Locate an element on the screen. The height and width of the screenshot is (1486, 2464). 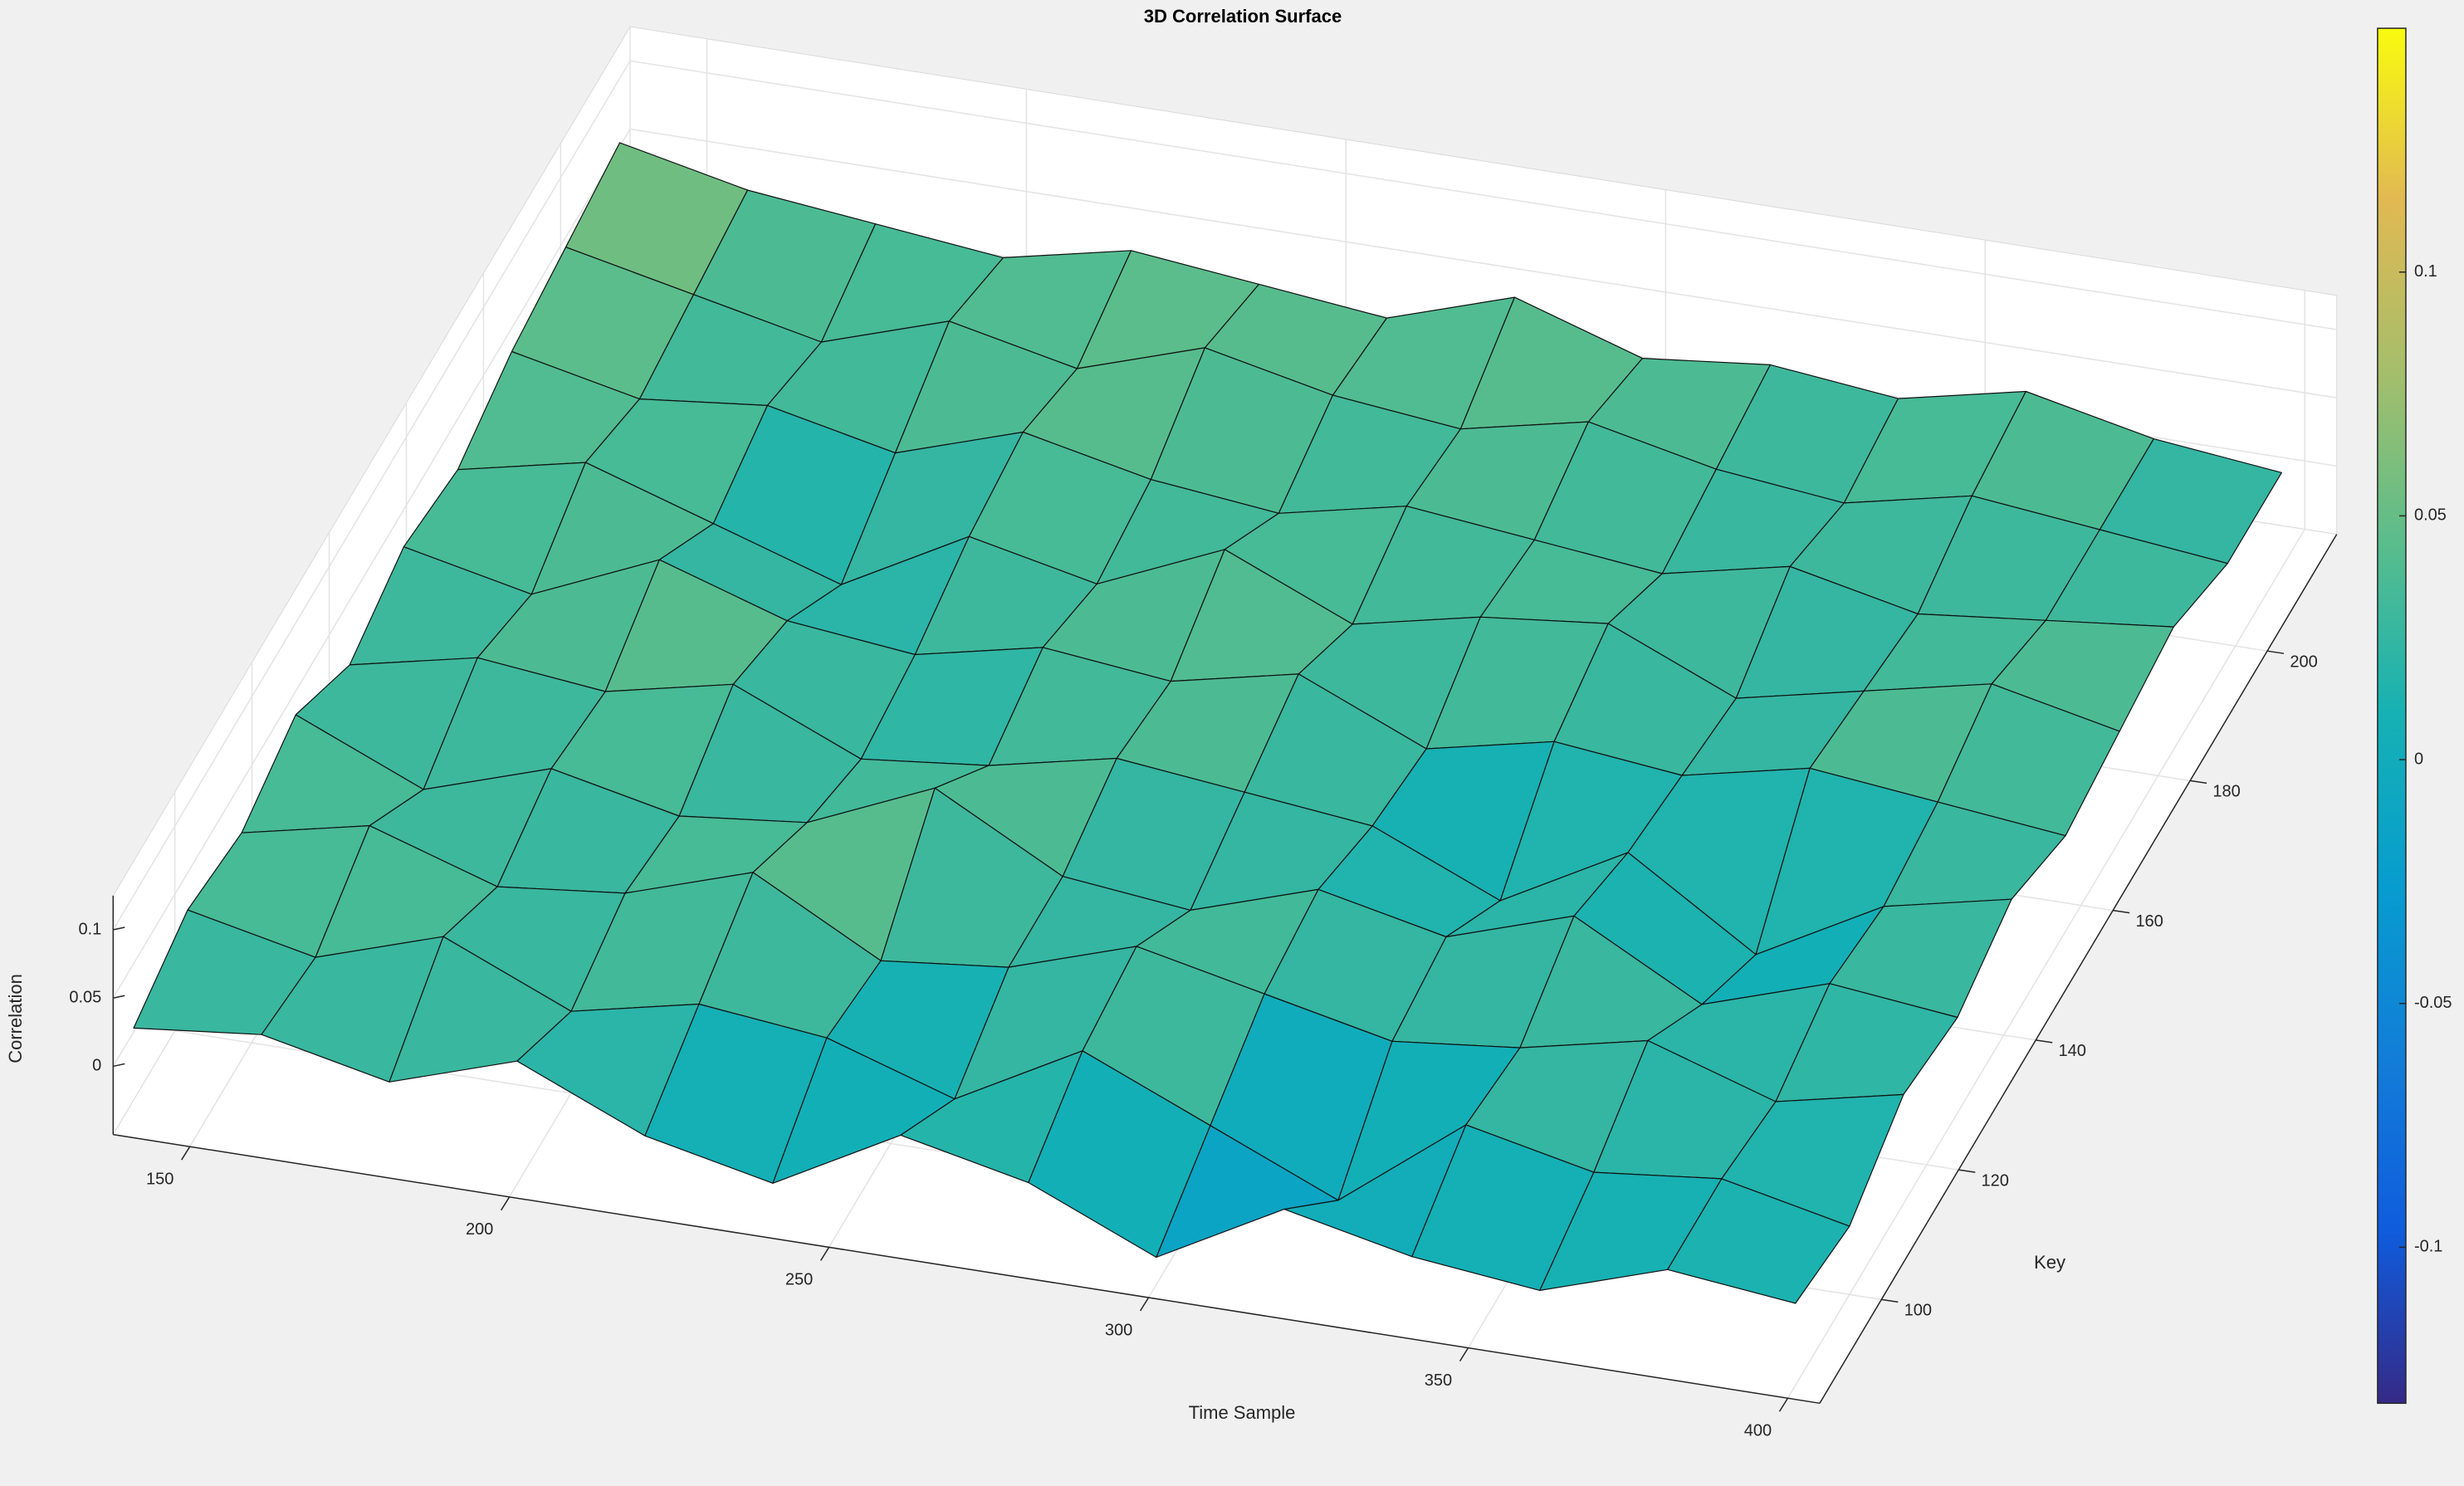
colorbar-tick-label: 0.05 is located at coordinates (2431, 515).